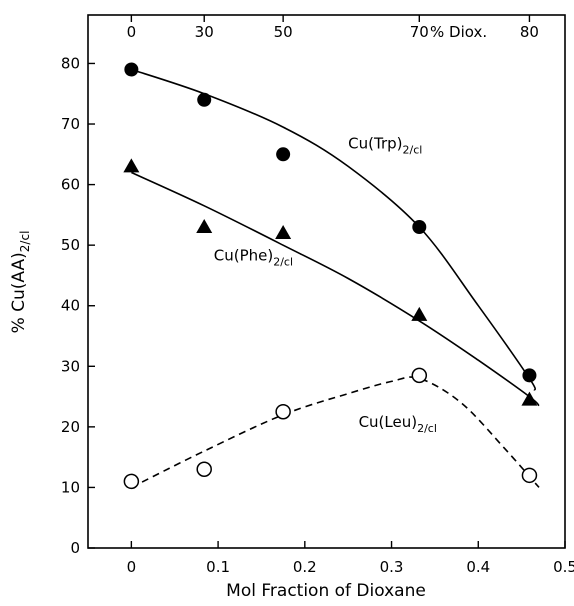 Image resolution: width=574 pixels, height=606 pixels. What do you see at coordinates (132, 32) in the screenshot?
I see `top-tick-label: 0` at bounding box center [132, 32].